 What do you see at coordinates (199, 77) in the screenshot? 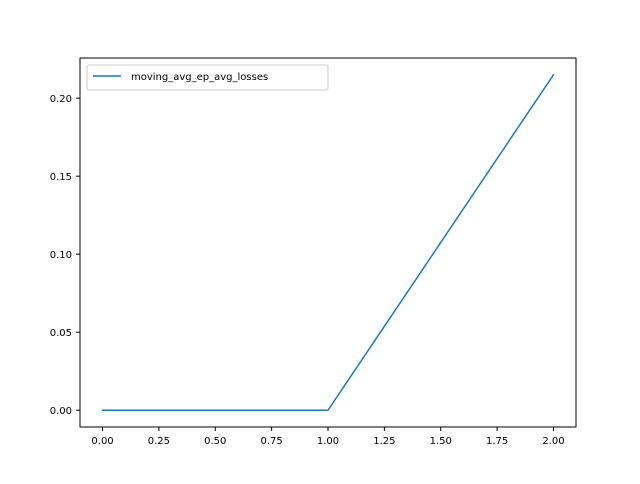
I see `legend-label: moving_avg_ep_avg_losses` at bounding box center [199, 77].